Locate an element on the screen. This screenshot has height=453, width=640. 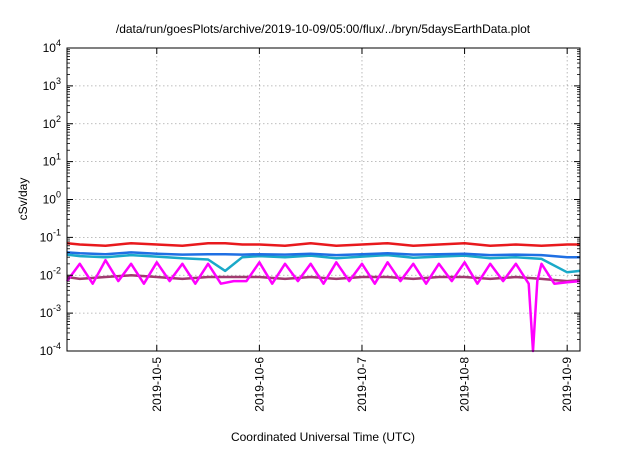
y-tick-label: 10⁻⁴ is located at coordinates (50, 349).